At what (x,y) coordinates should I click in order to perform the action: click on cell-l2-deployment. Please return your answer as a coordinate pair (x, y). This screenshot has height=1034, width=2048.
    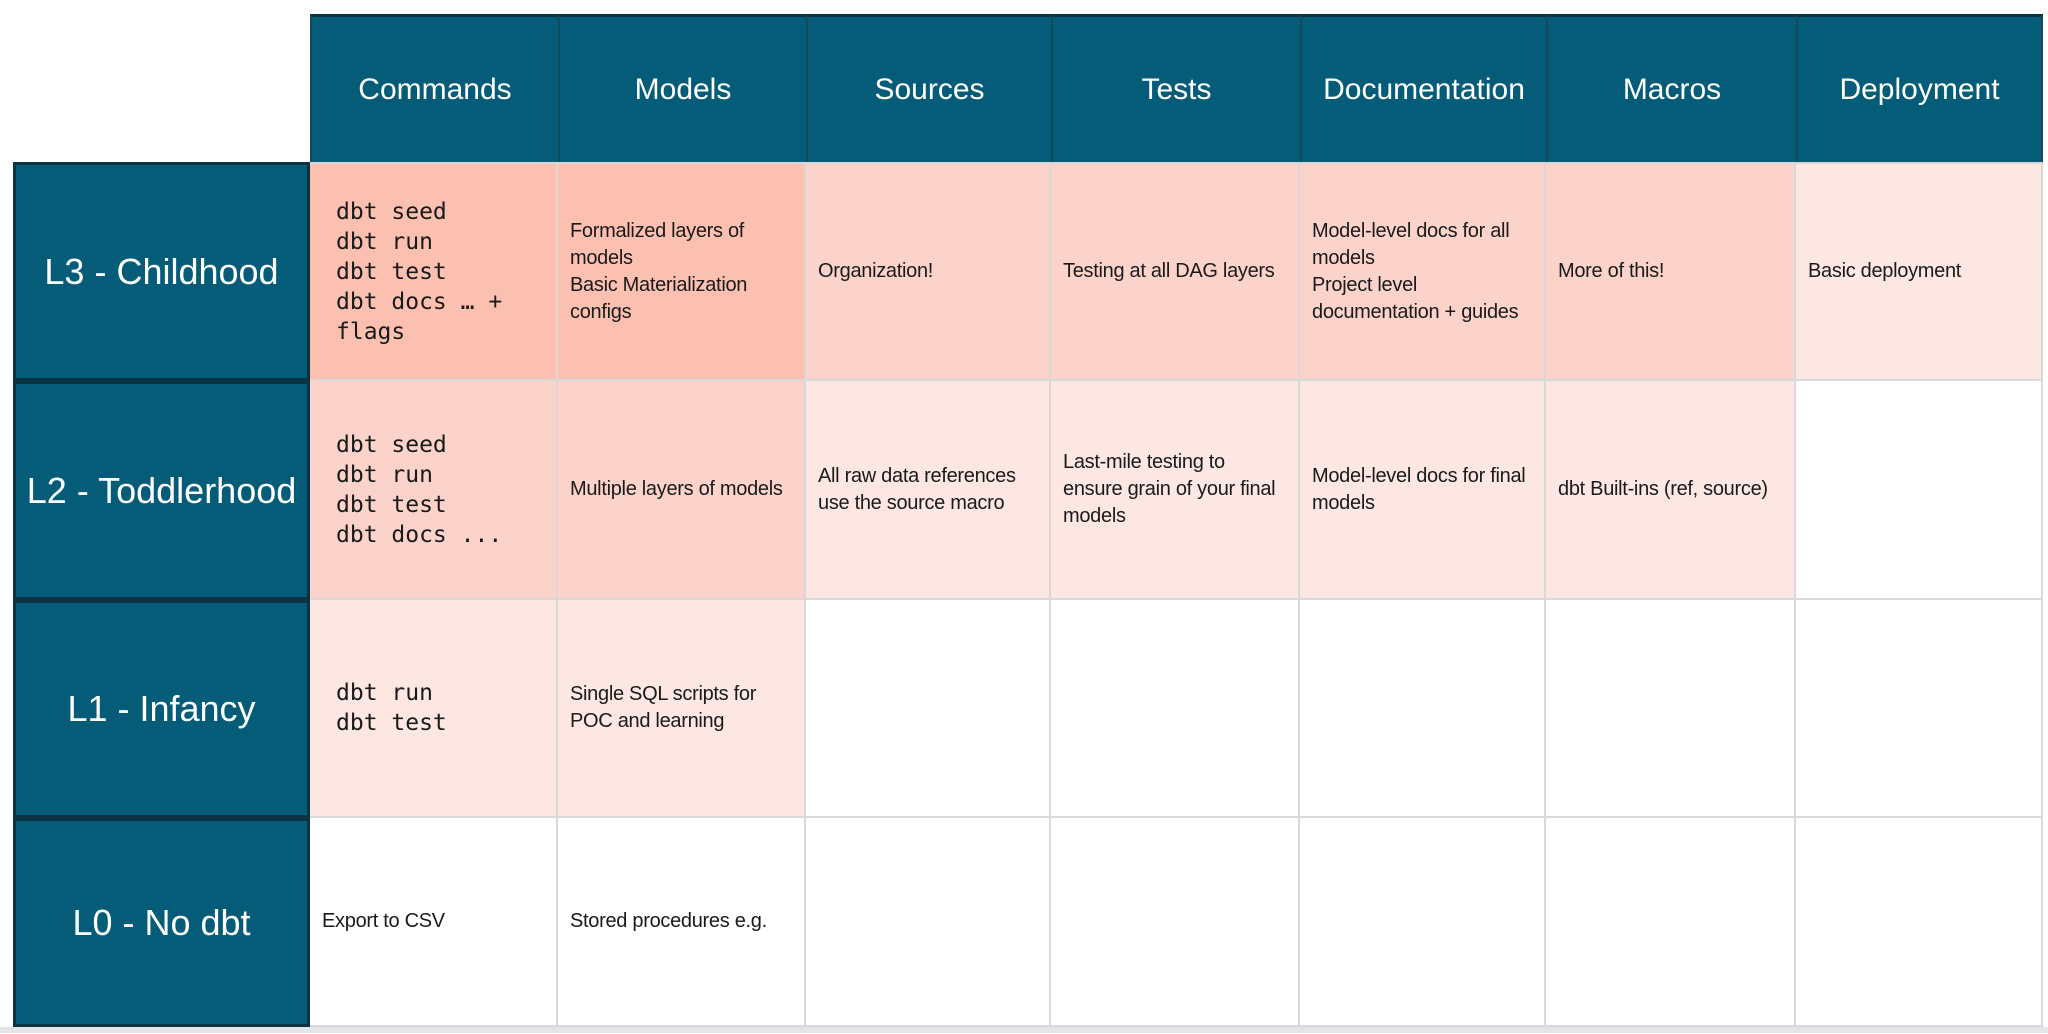
    Looking at the image, I should click on (1919, 490).